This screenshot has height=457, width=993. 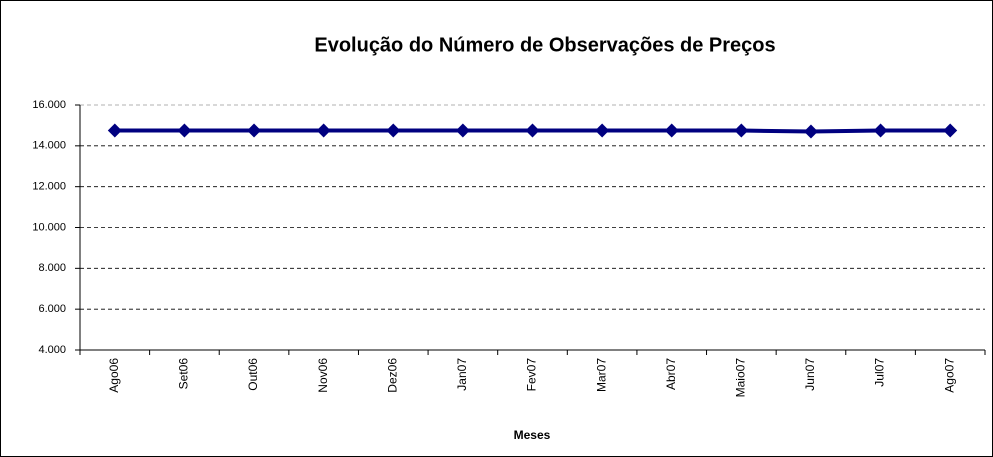 What do you see at coordinates (49, 227) in the screenshot?
I see `y-tick-label: 10.000` at bounding box center [49, 227].